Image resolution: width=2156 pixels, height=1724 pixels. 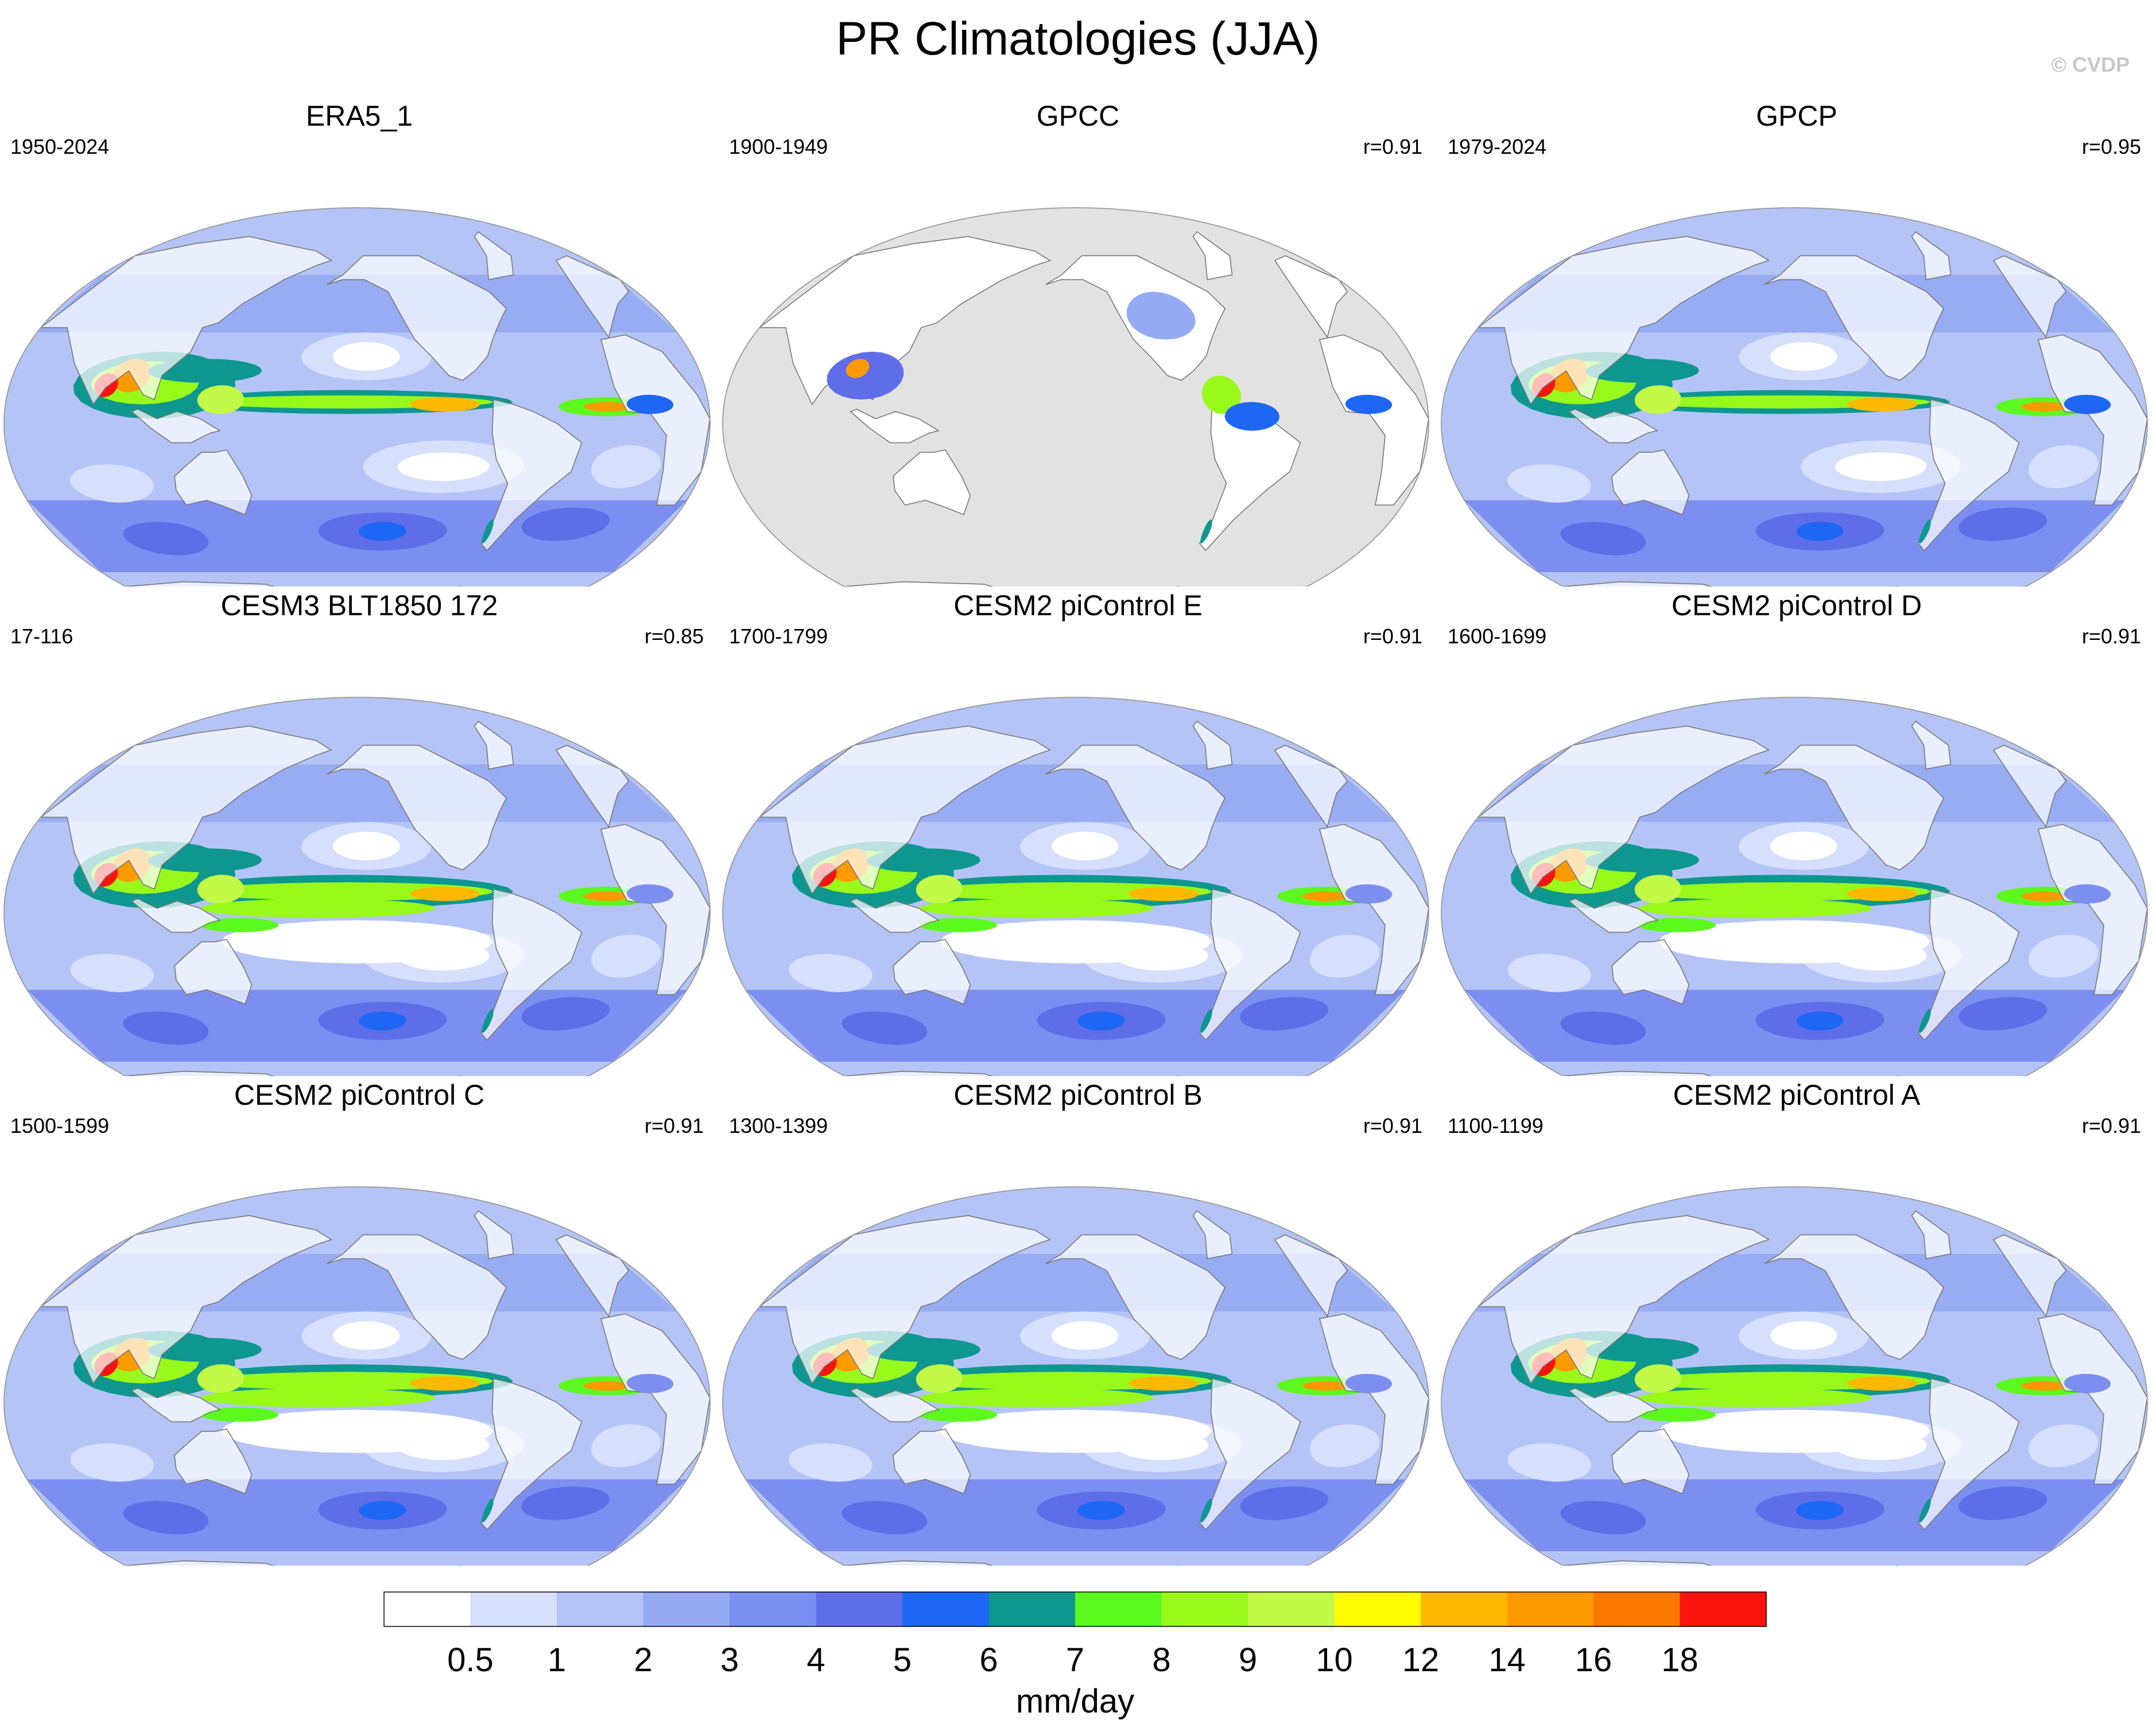 What do you see at coordinates (729, 1660) in the screenshot?
I see `colorbar-tick-label: 3` at bounding box center [729, 1660].